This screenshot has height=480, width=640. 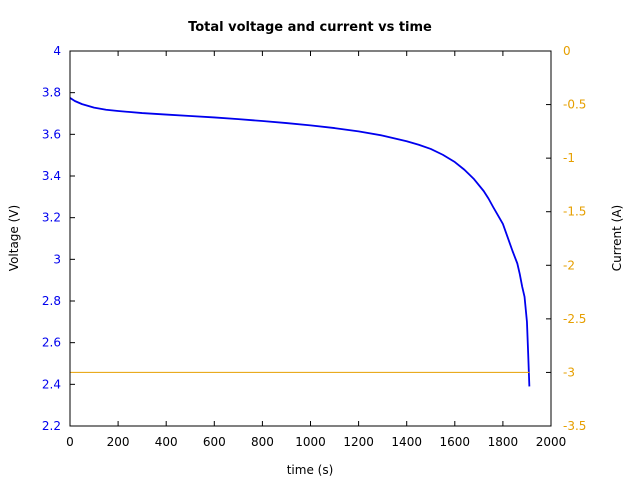 I want to click on y-left-tick-label: 3.4, so click(x=51, y=176).